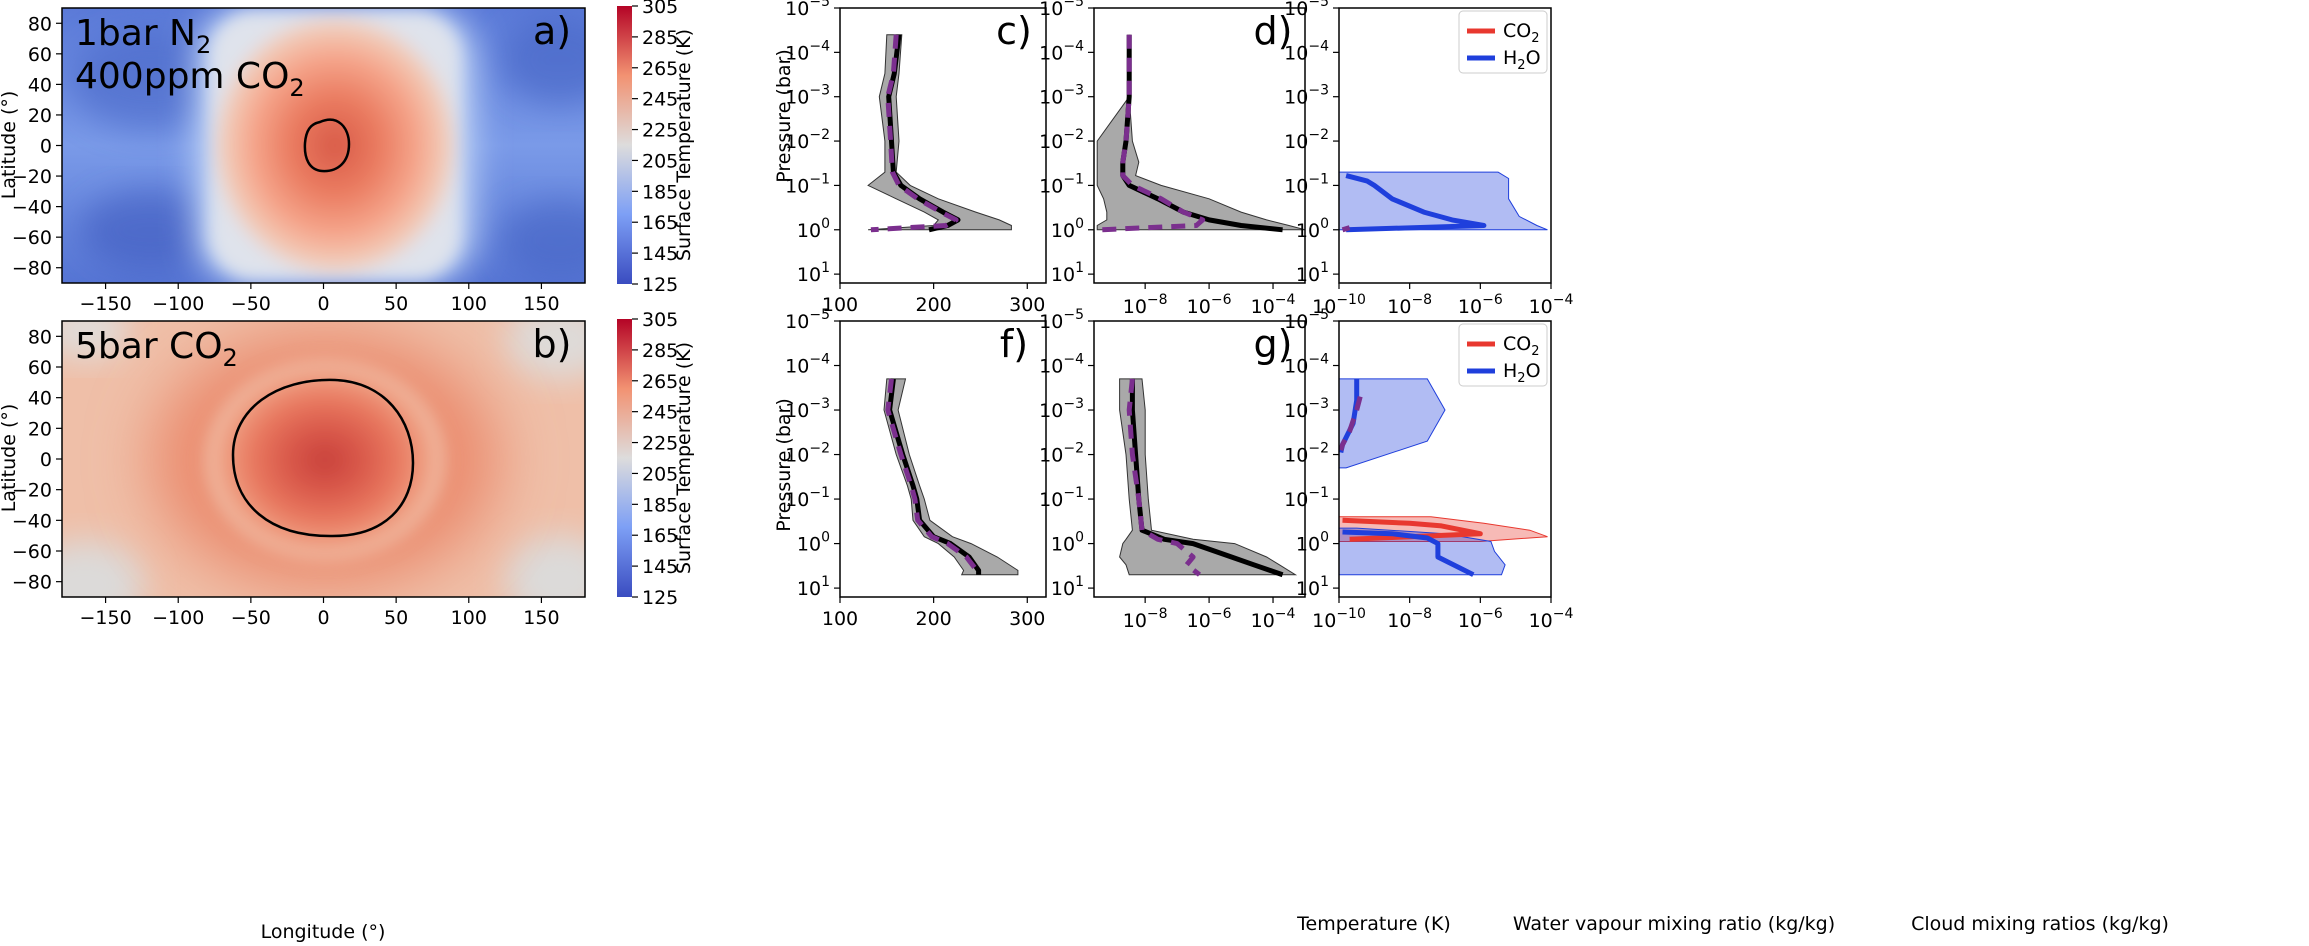 This screenshot has width=2309, height=946. Describe the element at coordinates (251, 304) in the screenshot. I see `map-xtick-label: −50` at that location.